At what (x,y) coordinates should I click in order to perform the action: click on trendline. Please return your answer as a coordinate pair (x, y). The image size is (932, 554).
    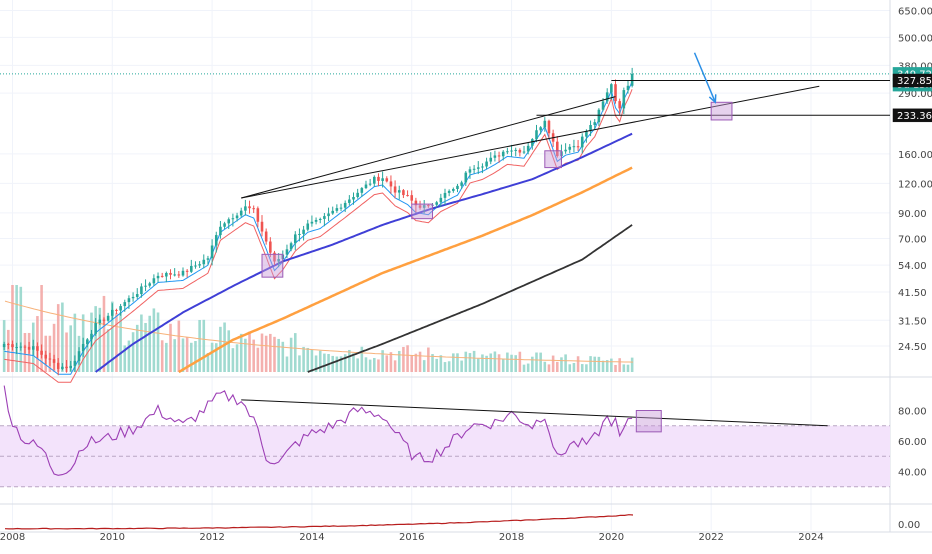
    Looking at the image, I should click on (530, 142).